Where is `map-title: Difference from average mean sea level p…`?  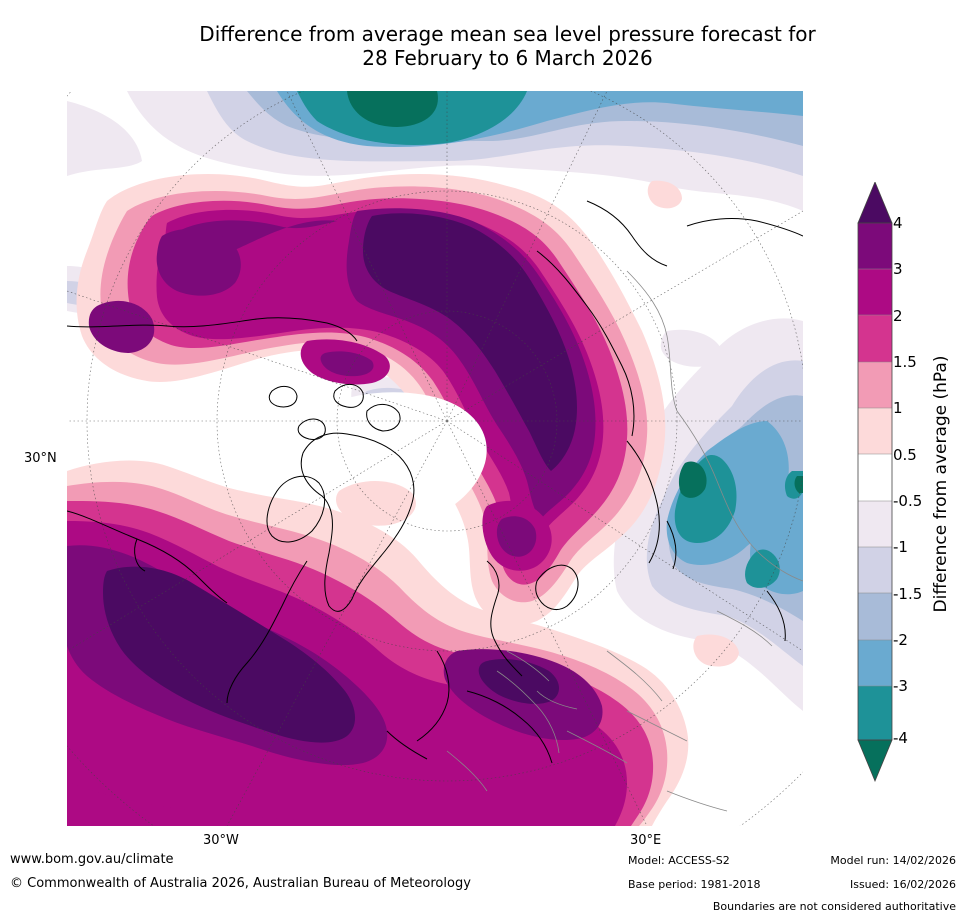 map-title: Difference from average mean sea level p… is located at coordinates (507, 46).